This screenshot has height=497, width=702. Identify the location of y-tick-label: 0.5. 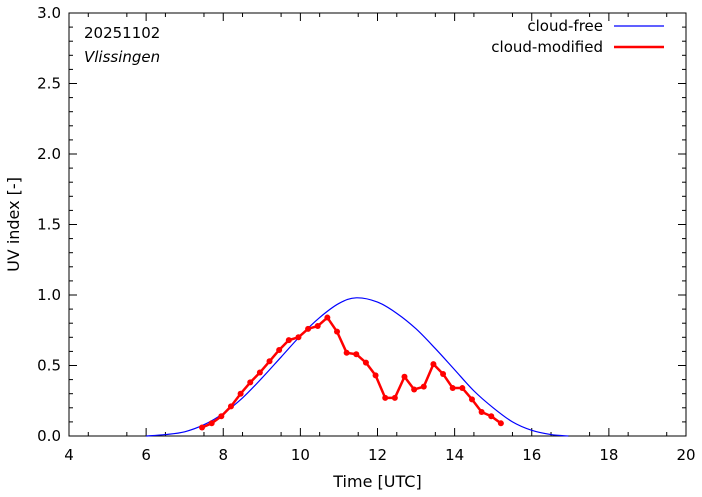
(49, 366).